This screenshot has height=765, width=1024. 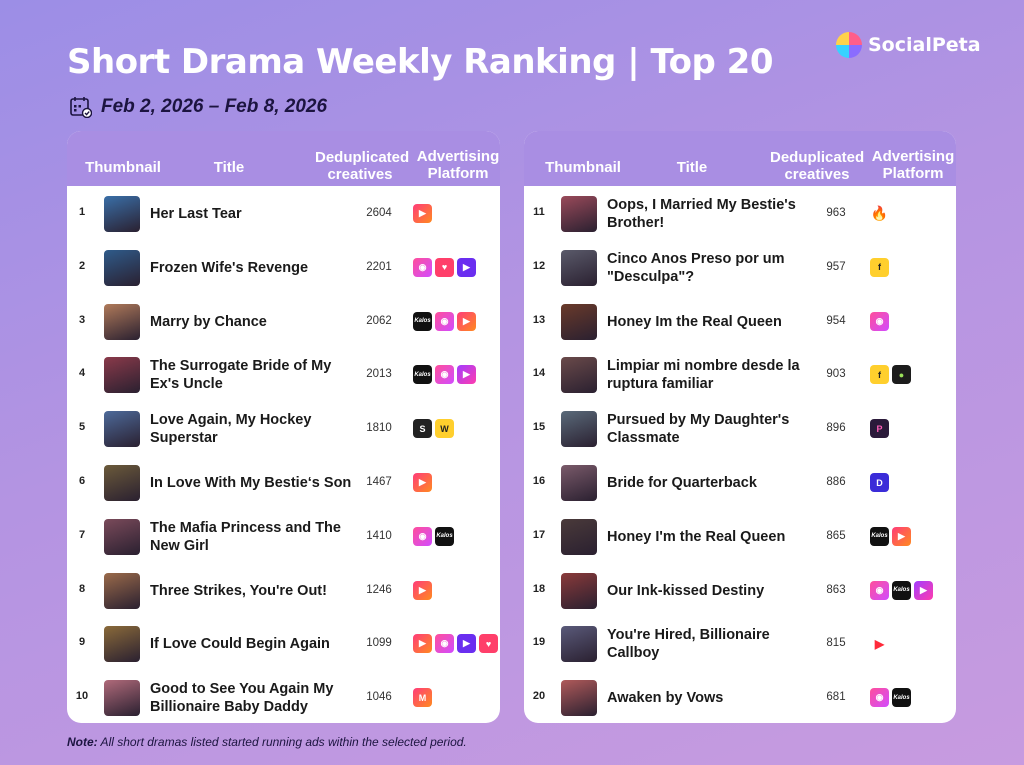 I want to click on yellow-icon: f, so click(x=879, y=375).